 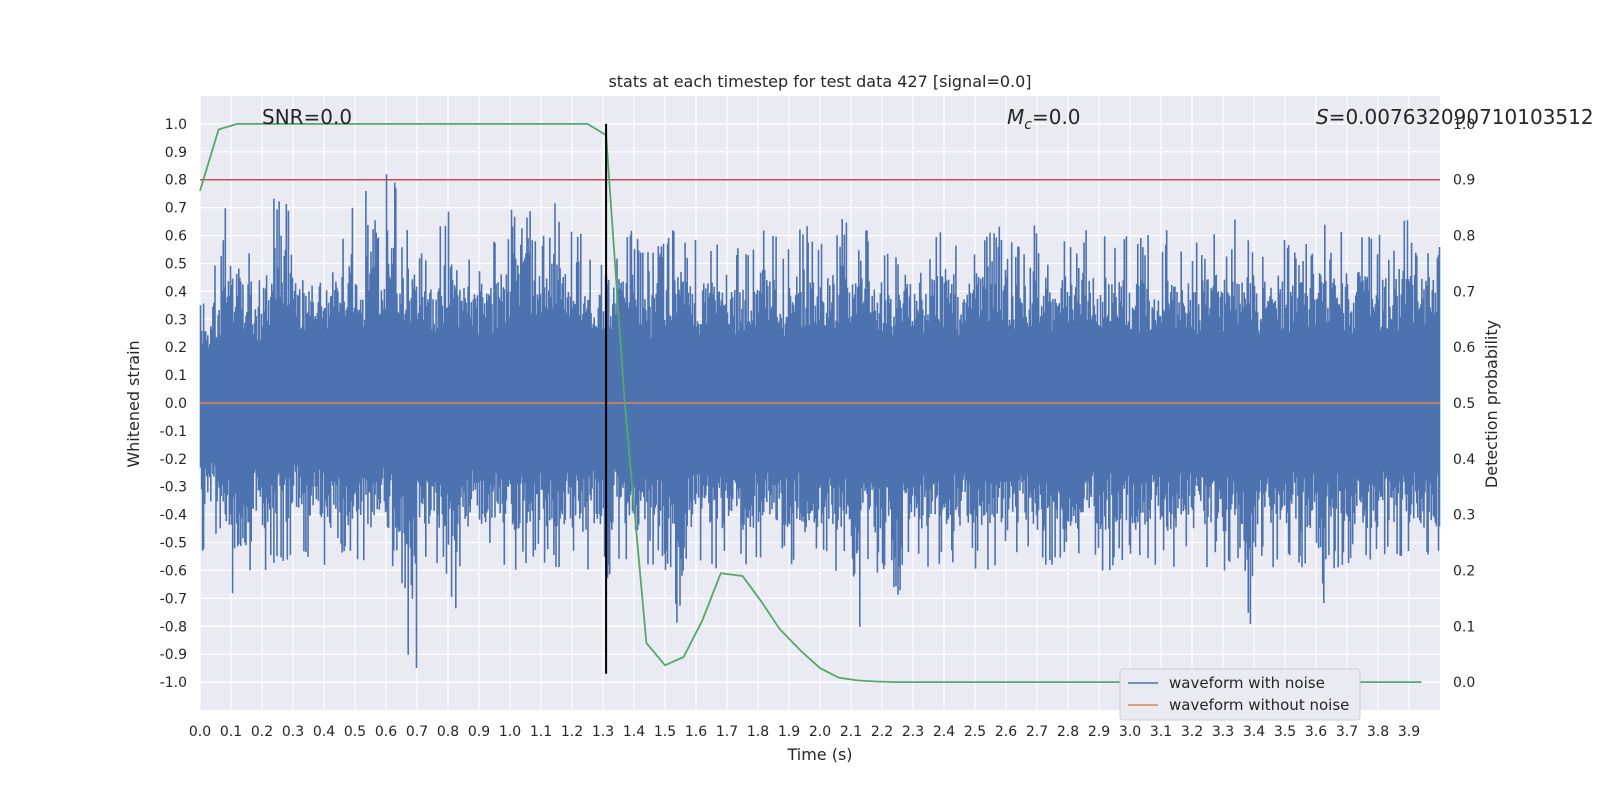 I want to click on x-tick-label: 1.3, so click(x=603, y=732).